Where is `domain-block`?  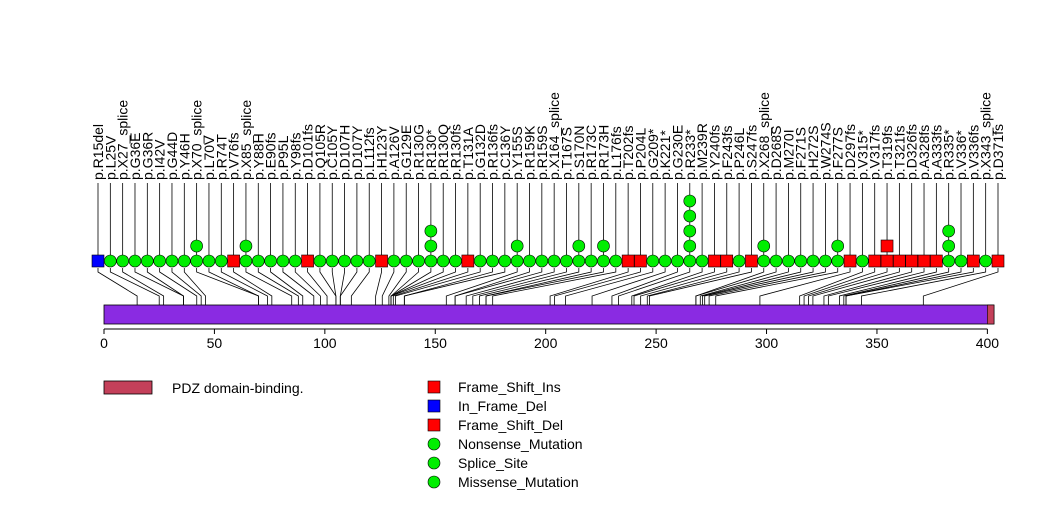 domain-block is located at coordinates (991, 314).